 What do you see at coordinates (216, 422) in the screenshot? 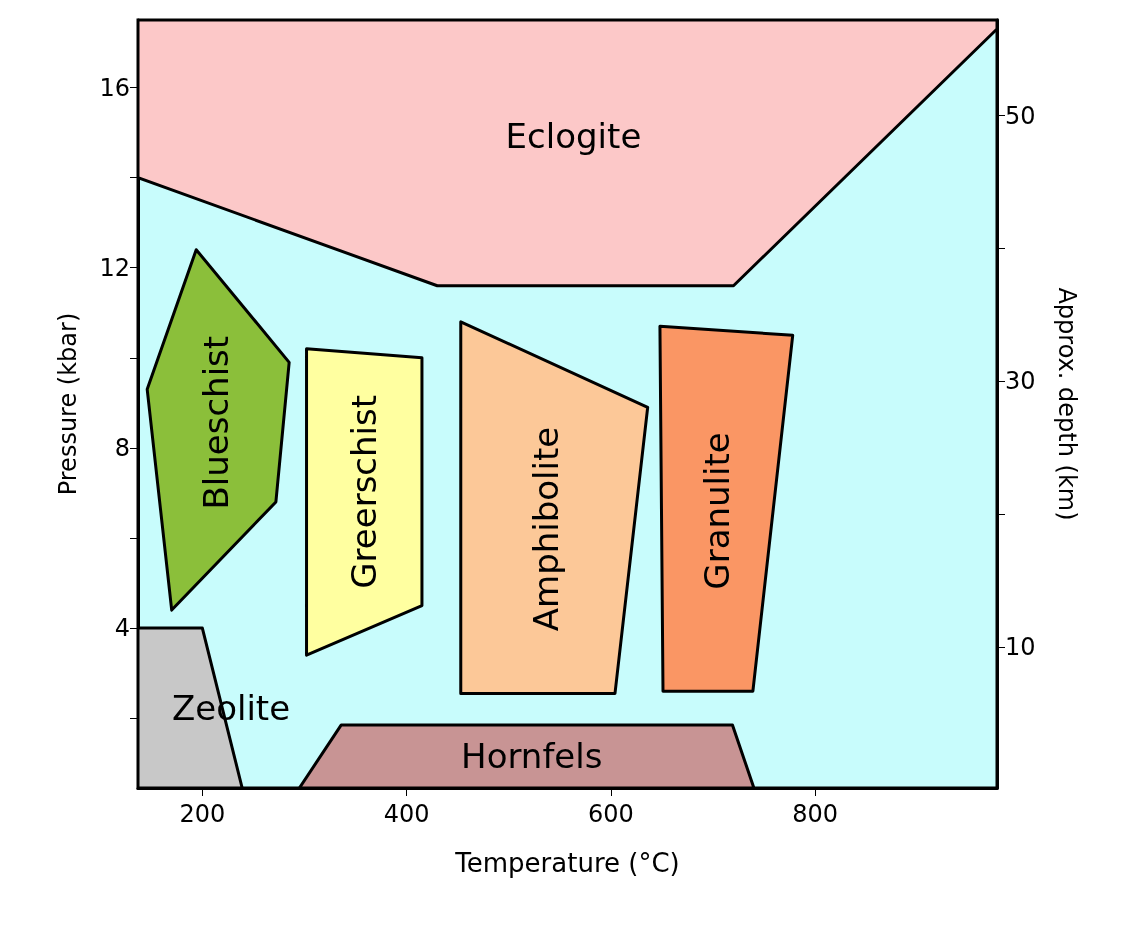
I see `series-label: Blueschist` at bounding box center [216, 422].